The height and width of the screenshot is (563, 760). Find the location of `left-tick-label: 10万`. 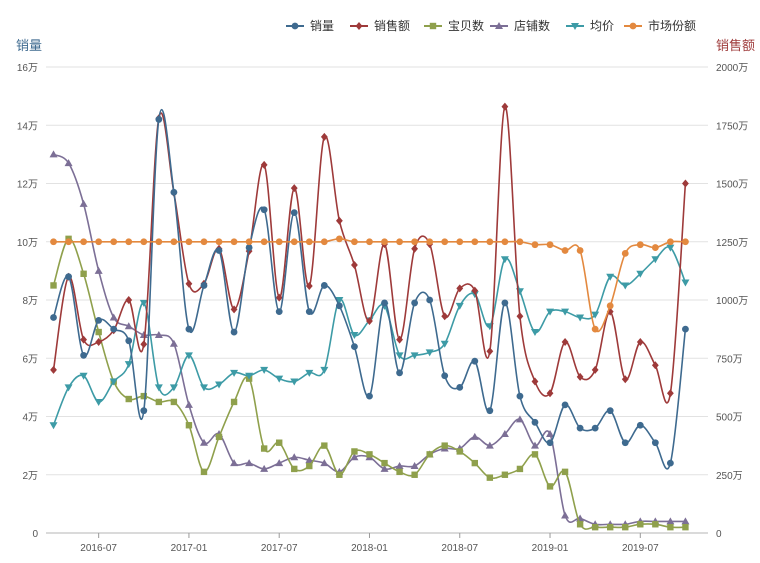

left-tick-label: 10万 is located at coordinates (27, 243).